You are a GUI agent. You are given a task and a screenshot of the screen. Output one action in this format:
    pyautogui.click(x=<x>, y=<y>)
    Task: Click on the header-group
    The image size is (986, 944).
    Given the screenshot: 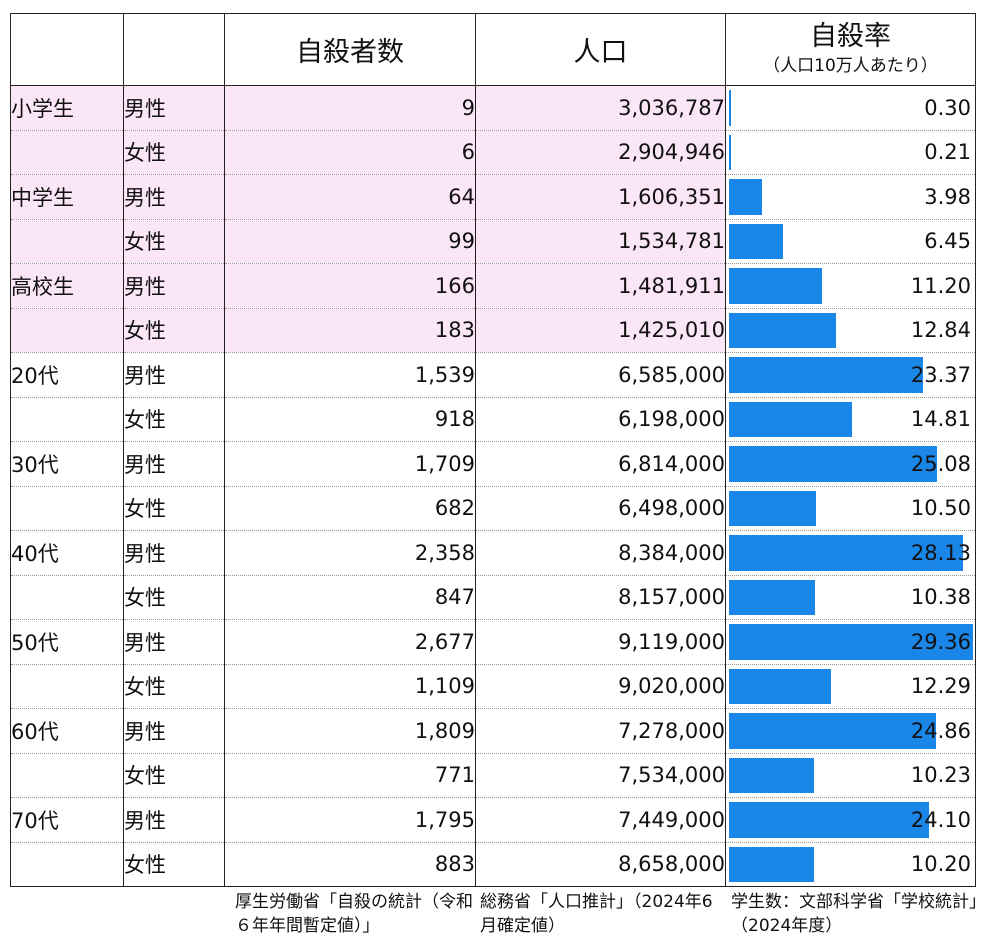 What is the action you would take?
    pyautogui.click(x=67, y=49)
    